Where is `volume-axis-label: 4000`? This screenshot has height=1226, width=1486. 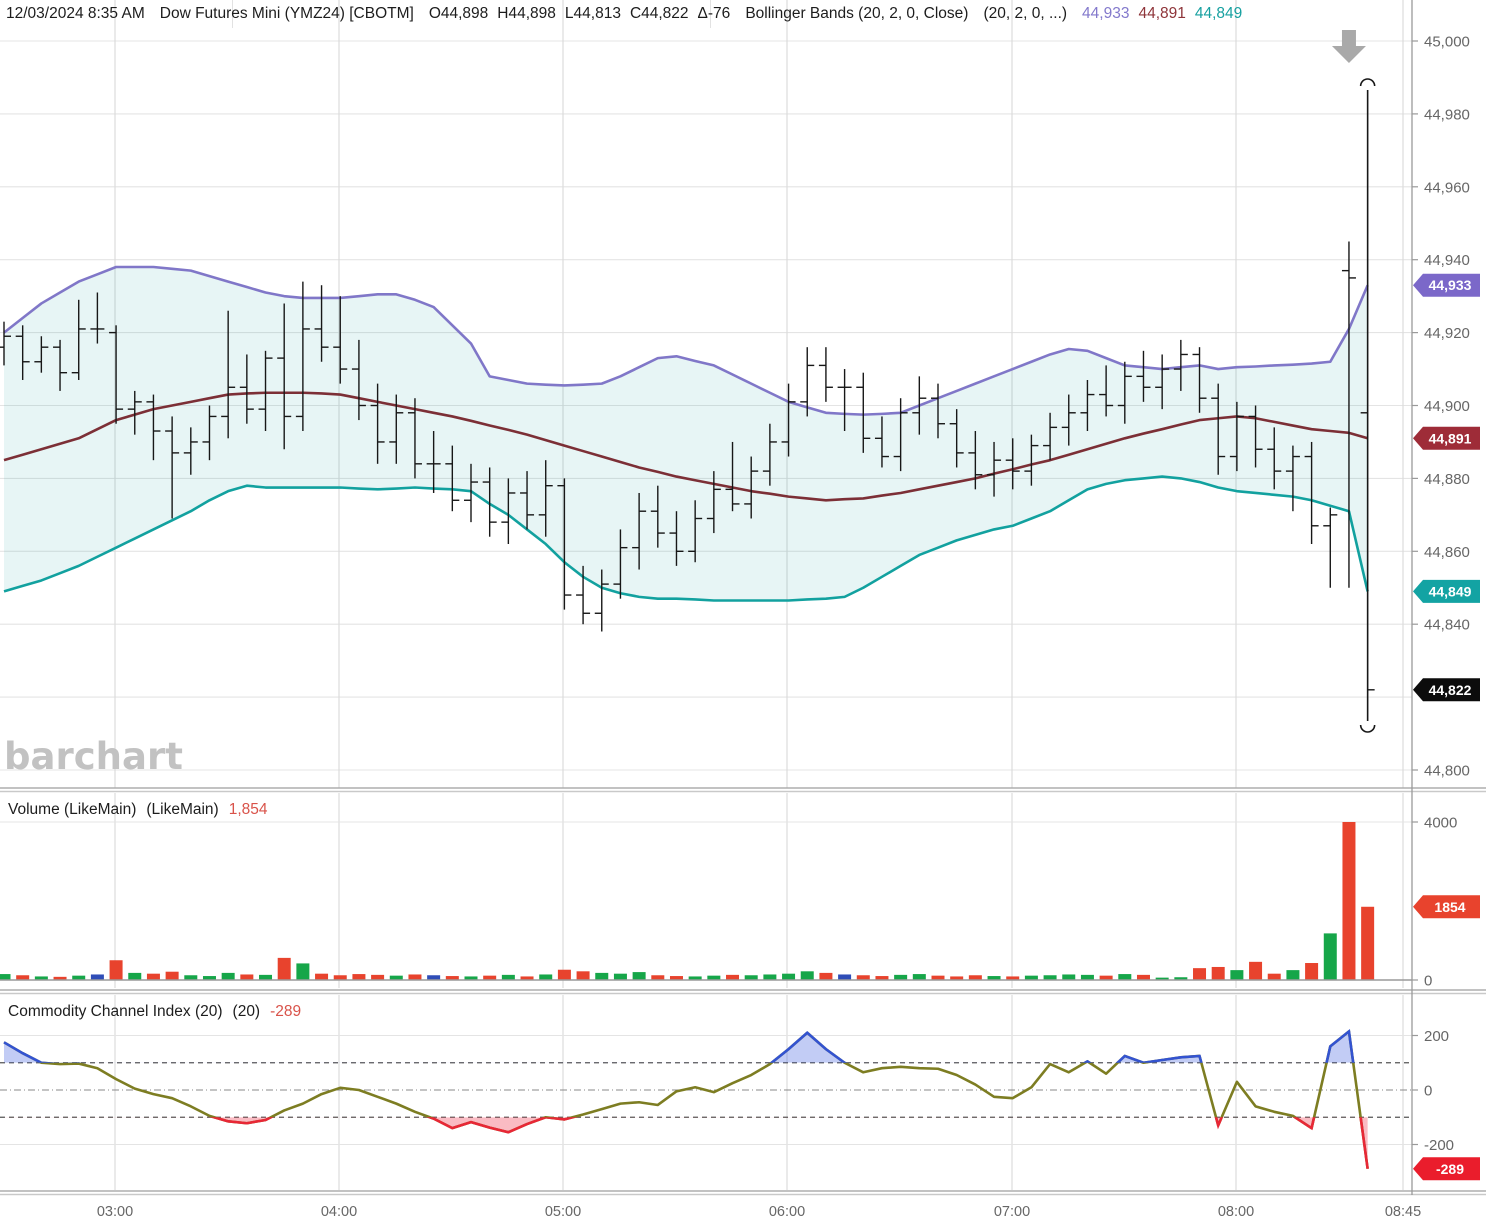
volume-axis-label: 4000 is located at coordinates (1440, 823).